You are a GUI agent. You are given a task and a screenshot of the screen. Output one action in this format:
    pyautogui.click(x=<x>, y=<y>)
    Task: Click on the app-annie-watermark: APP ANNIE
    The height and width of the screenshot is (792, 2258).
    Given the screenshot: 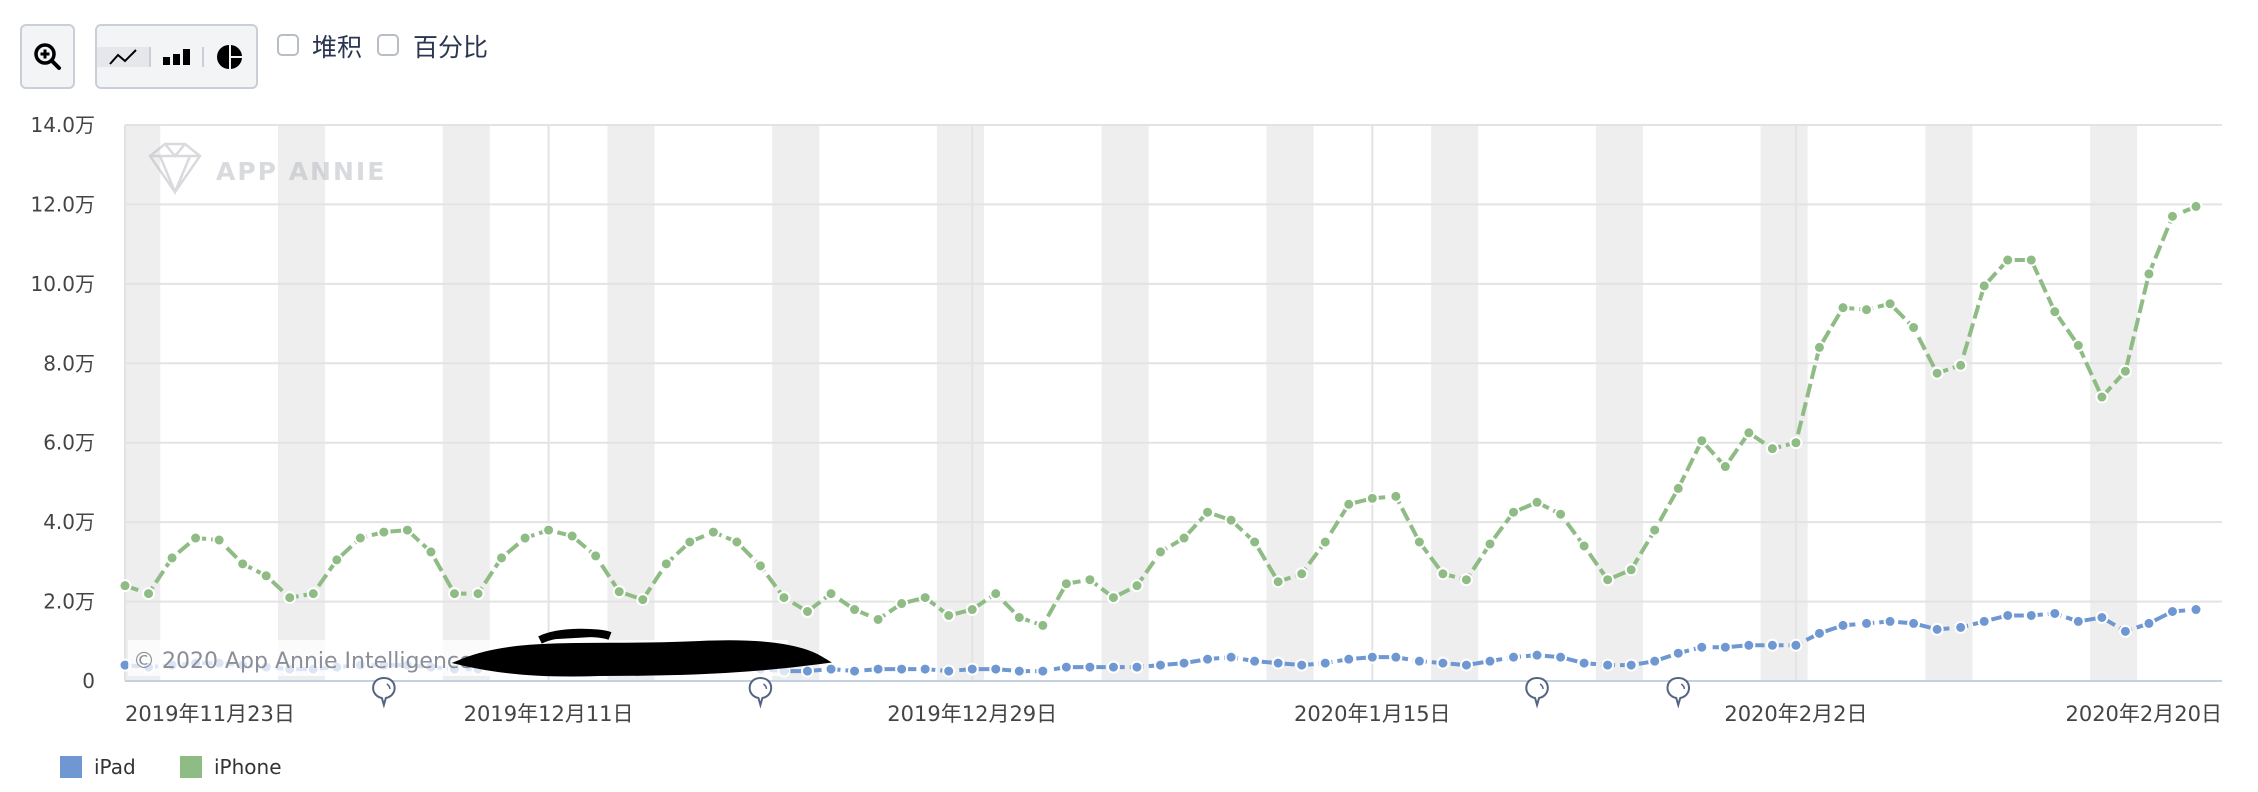 What is the action you would take?
    pyautogui.click(x=267, y=169)
    